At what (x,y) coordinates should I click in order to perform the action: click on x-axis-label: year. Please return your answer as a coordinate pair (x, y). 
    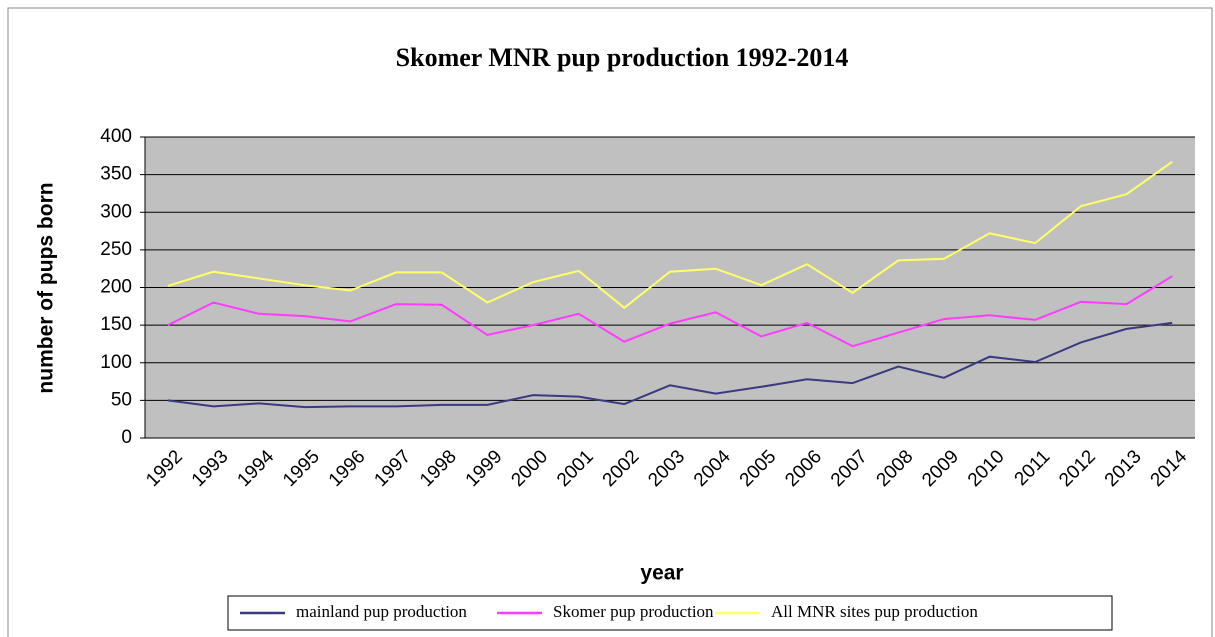
    Looking at the image, I should click on (661, 573).